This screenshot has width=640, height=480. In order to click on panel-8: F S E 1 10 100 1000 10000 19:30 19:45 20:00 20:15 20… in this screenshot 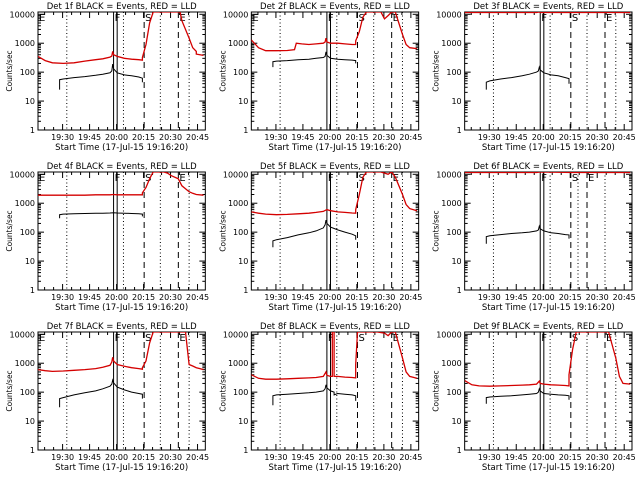, I will do `click(320, 397)`.